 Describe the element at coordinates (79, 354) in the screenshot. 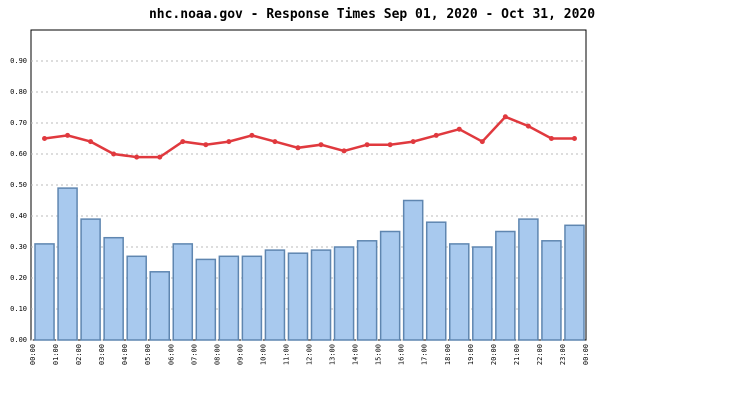

I see `x-tick-label: 02:00` at that location.